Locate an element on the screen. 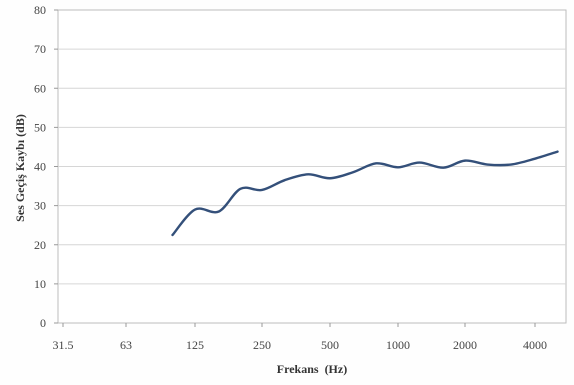 Image resolution: width=574 pixels, height=385 pixels. x-tick-label-250: 250 is located at coordinates (262, 345).